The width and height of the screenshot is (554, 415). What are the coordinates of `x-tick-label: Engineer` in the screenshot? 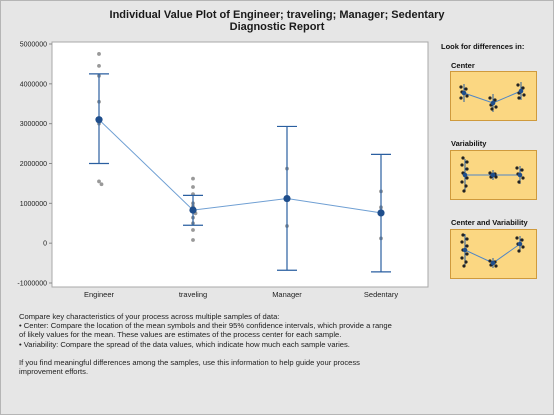 It's located at (99, 294).